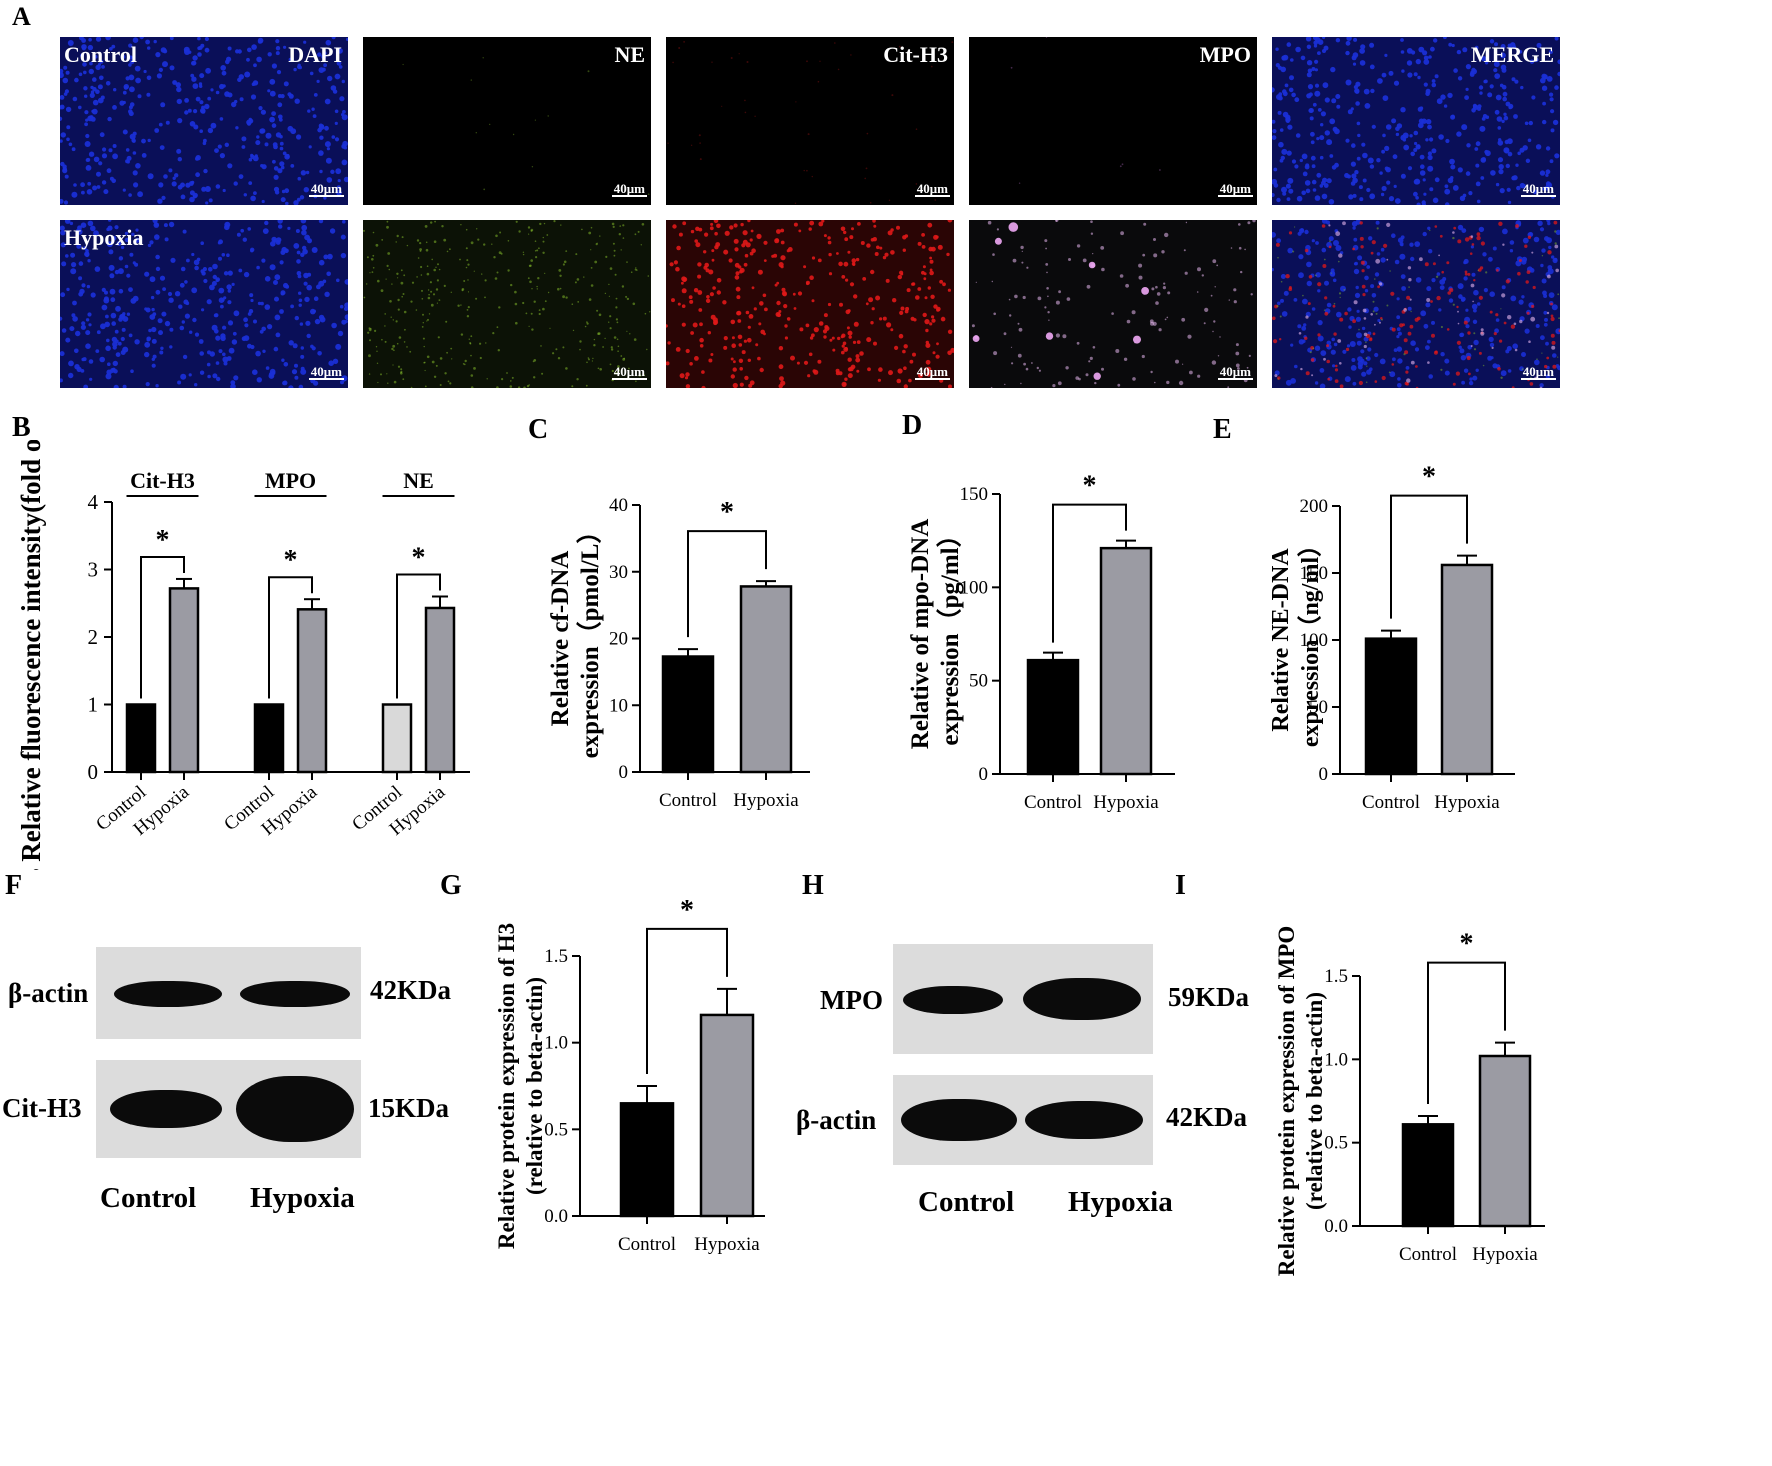  What do you see at coordinates (93, 502) in the screenshot?
I see `y-tick-label: 4` at bounding box center [93, 502].